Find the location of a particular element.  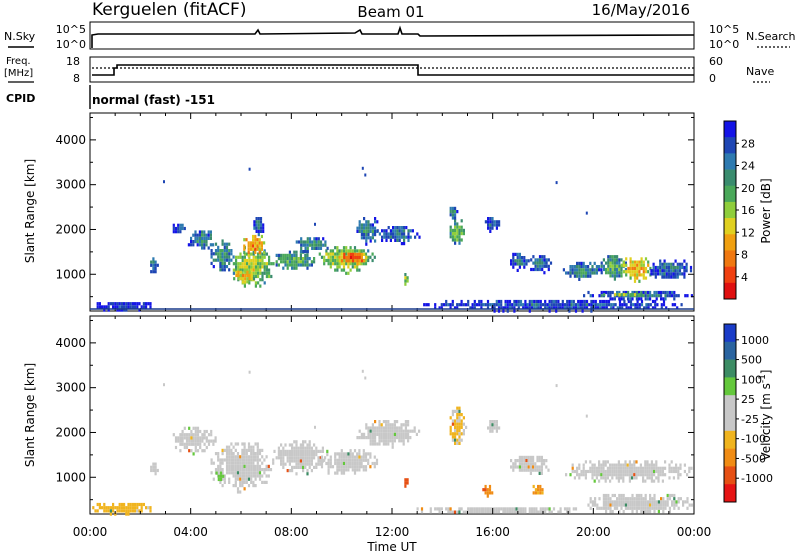

power-colorbar-swatch is located at coordinates (730, 210).